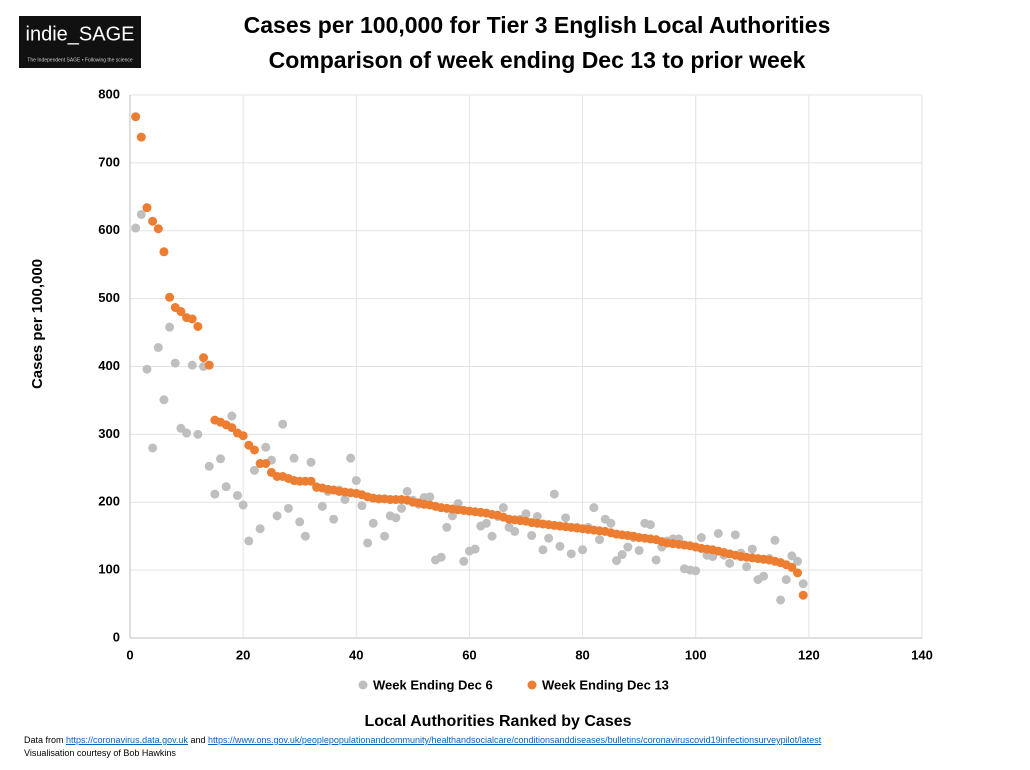 The image size is (1030, 770). What do you see at coordinates (696, 654) in the screenshot?
I see `x-tick-label: 100` at bounding box center [696, 654].